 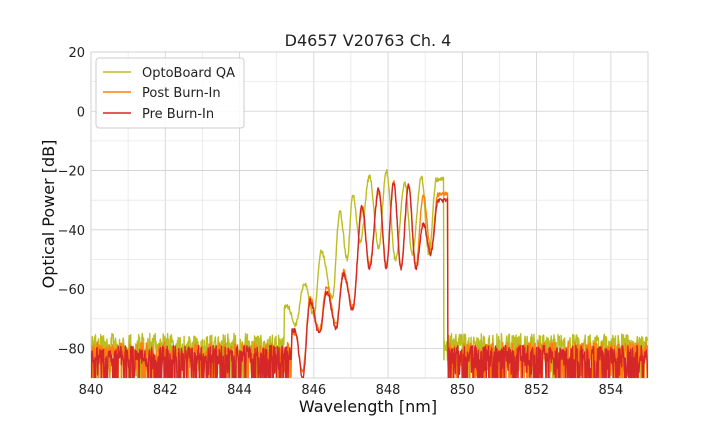 I want to click on y-tick-label: 20, so click(x=76, y=53).